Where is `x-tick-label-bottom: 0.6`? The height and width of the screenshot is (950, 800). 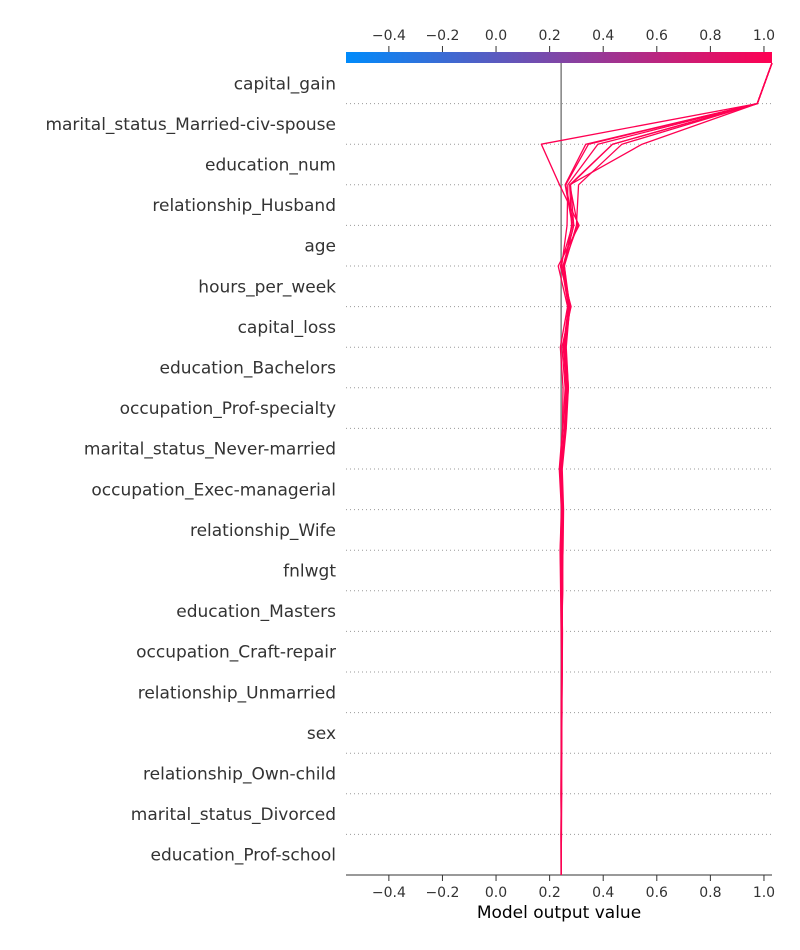 x-tick-label-bottom: 0.6 is located at coordinates (657, 893).